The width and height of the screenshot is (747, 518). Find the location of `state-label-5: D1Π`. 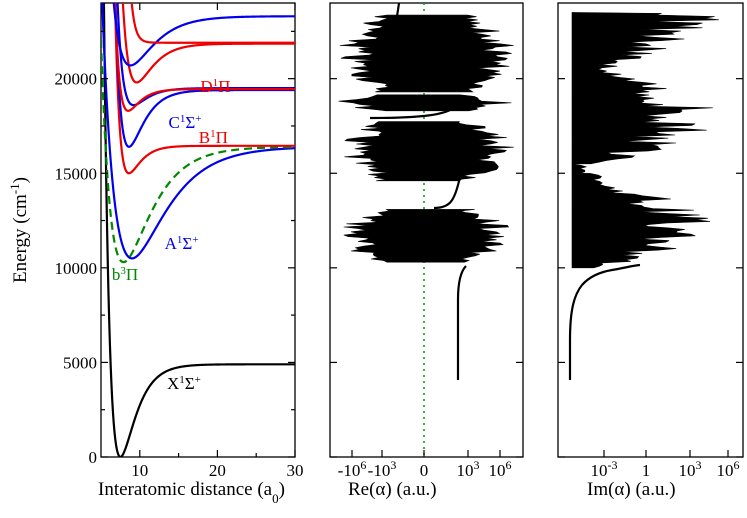

state-label-5: D1Π is located at coordinates (215, 86).